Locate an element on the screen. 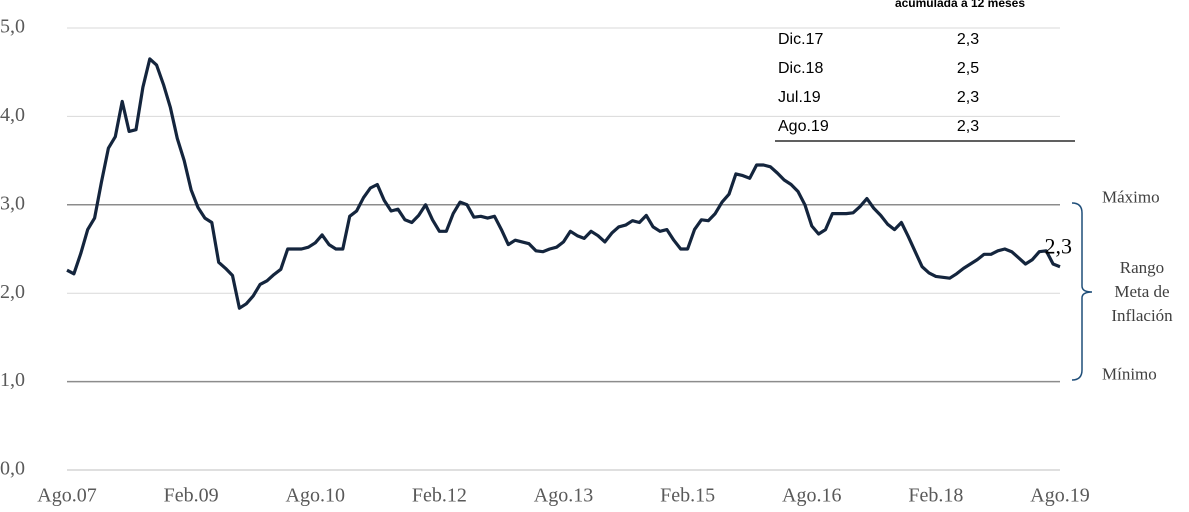 Image resolution: width=1189 pixels, height=512 pixels. y-tick-label: 5,0 is located at coordinates (12, 27).